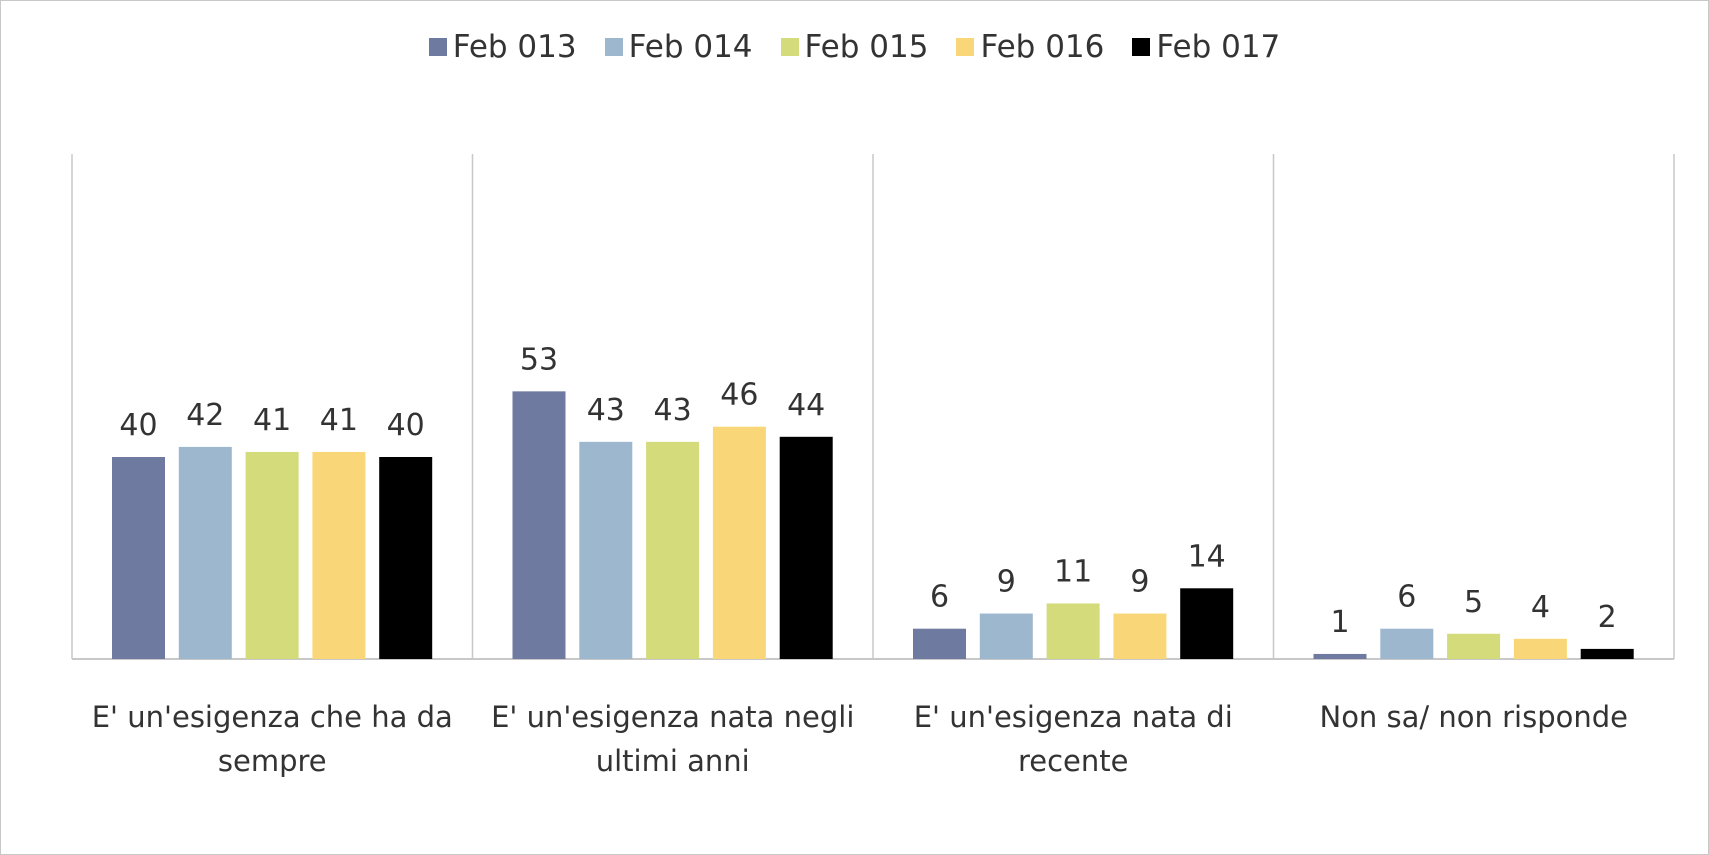  I want to click on data-label: 1, so click(1339, 622).